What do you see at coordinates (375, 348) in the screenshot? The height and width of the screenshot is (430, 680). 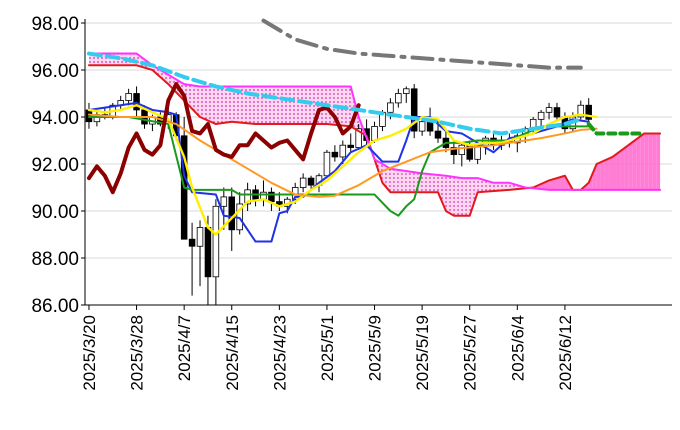 I see `x-tick-label: 2025/5/9` at bounding box center [375, 348].